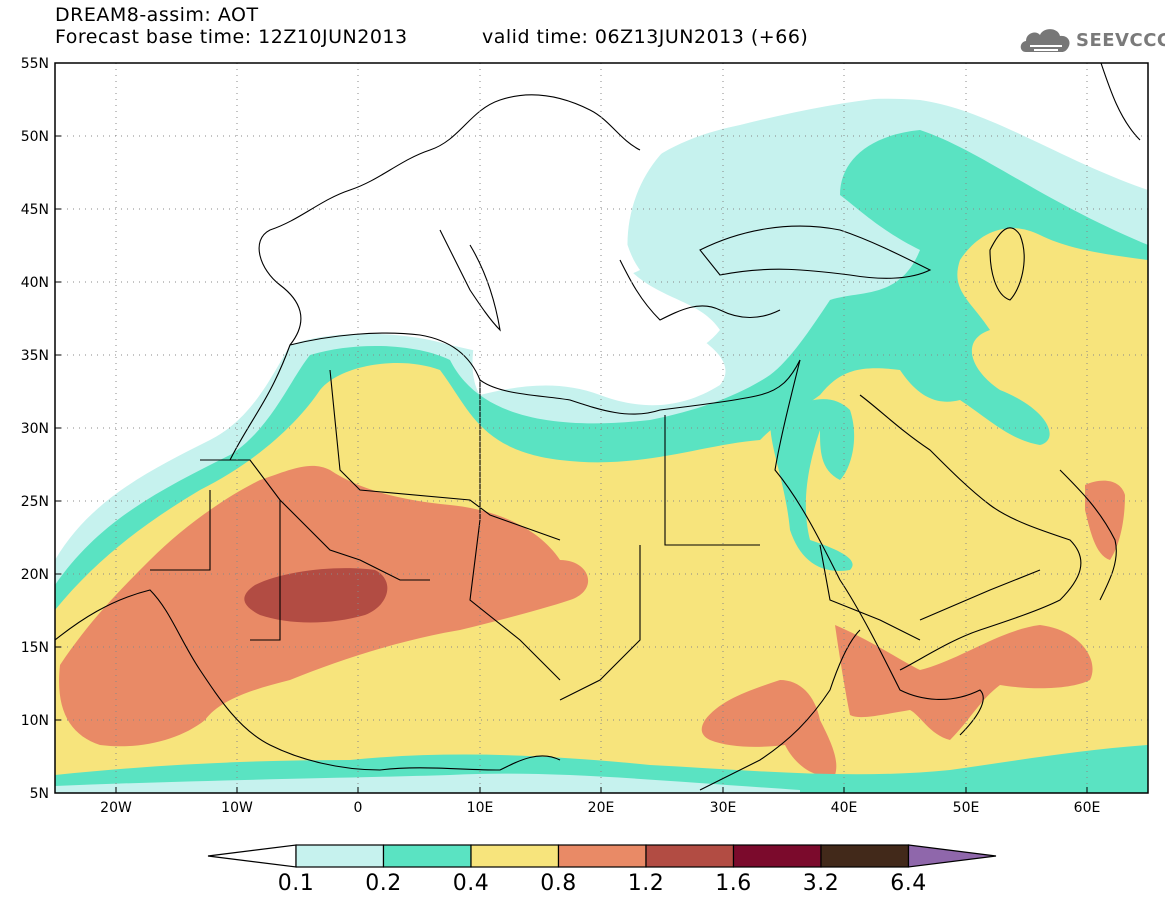  Describe the element at coordinates (645, 37) in the screenshot. I see `valid-time: valid time: 06Z13JUN2013 (+66)` at that location.